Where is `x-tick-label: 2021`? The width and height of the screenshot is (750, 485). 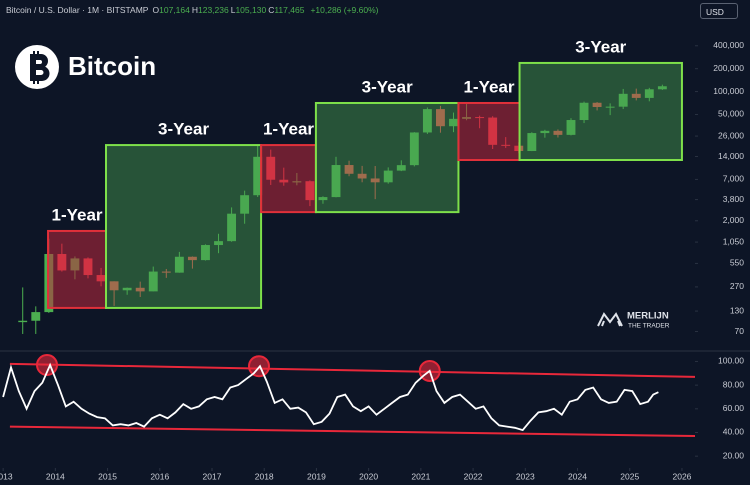
x-tick-label: 2021 is located at coordinates (420, 476).